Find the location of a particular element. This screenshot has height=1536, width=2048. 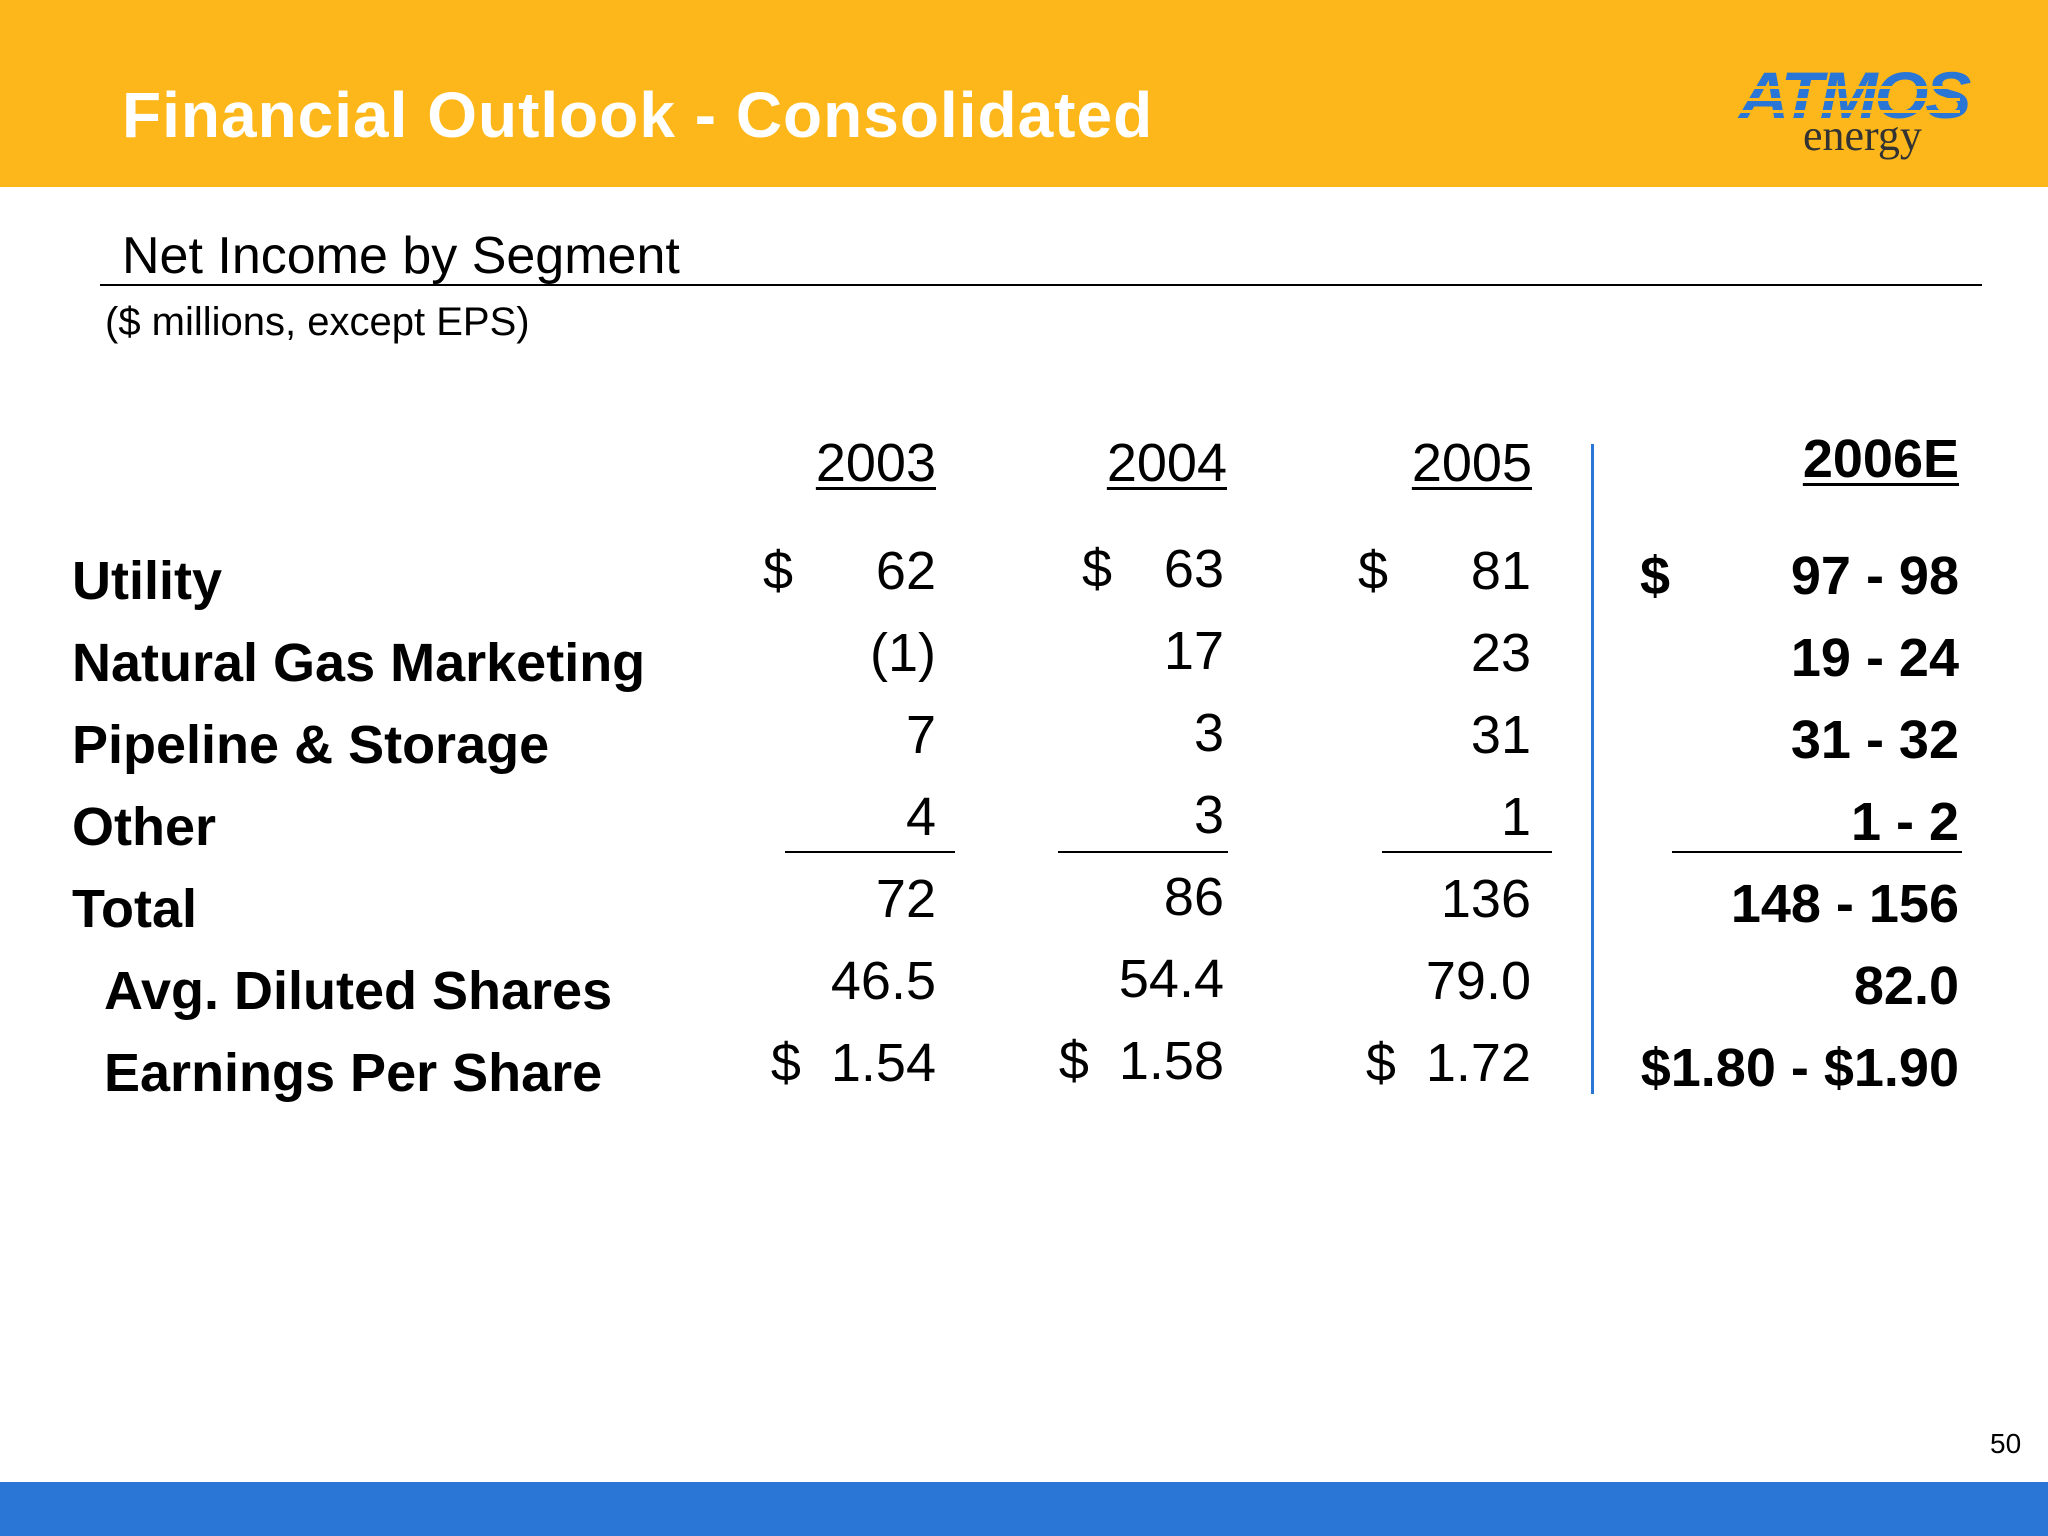

section-subtitle: Net Income by Segment is located at coordinates (401, 256).